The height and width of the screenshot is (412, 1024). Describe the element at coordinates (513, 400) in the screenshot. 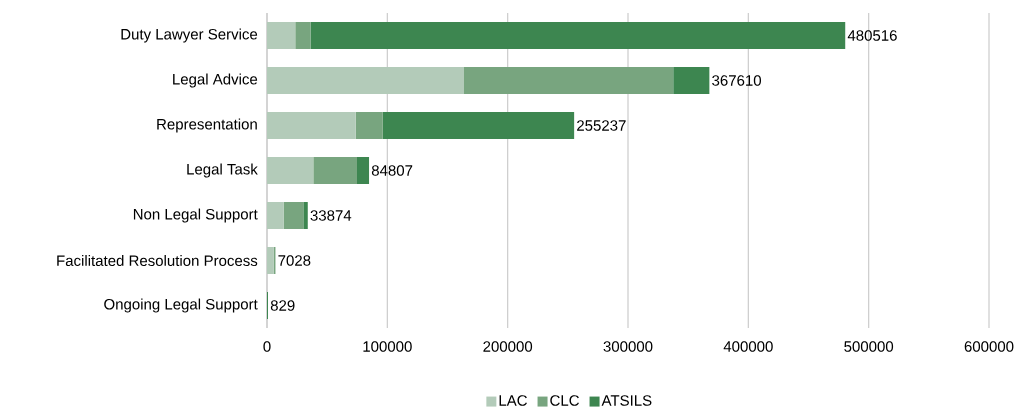

I see `legend-label: LAC` at that location.